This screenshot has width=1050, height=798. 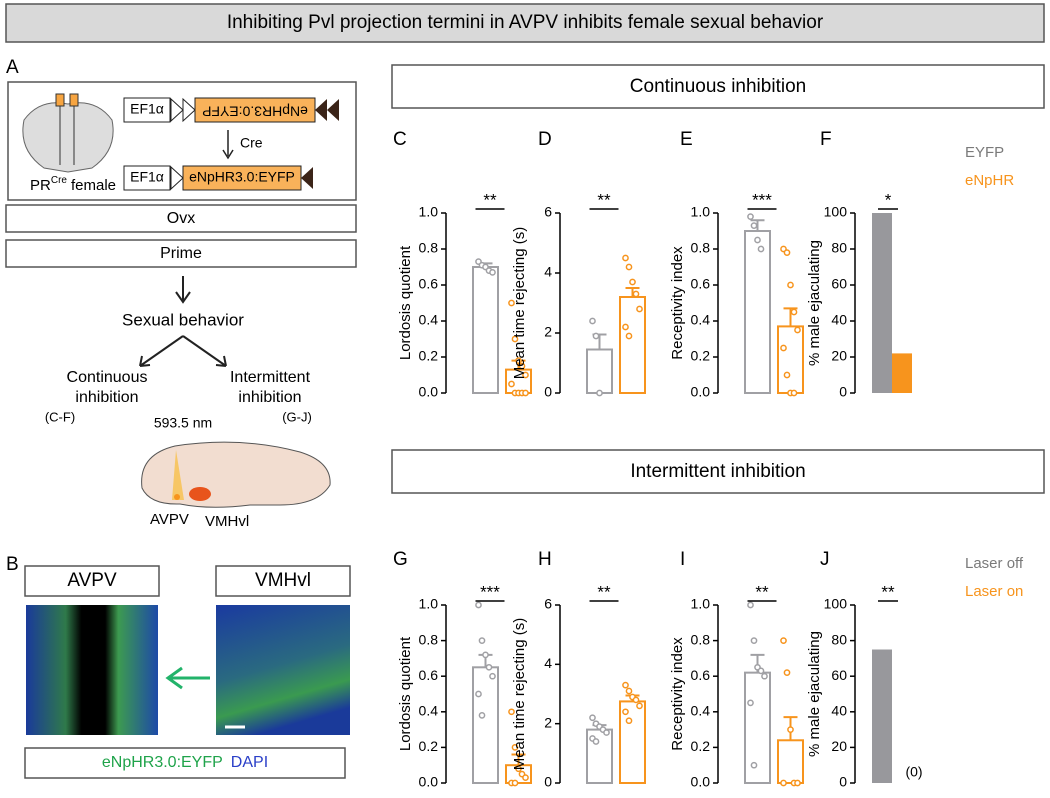 What do you see at coordinates (255, 111) in the screenshot?
I see `gene-inverted: eNpHR3.0:EYFP` at bounding box center [255, 111].